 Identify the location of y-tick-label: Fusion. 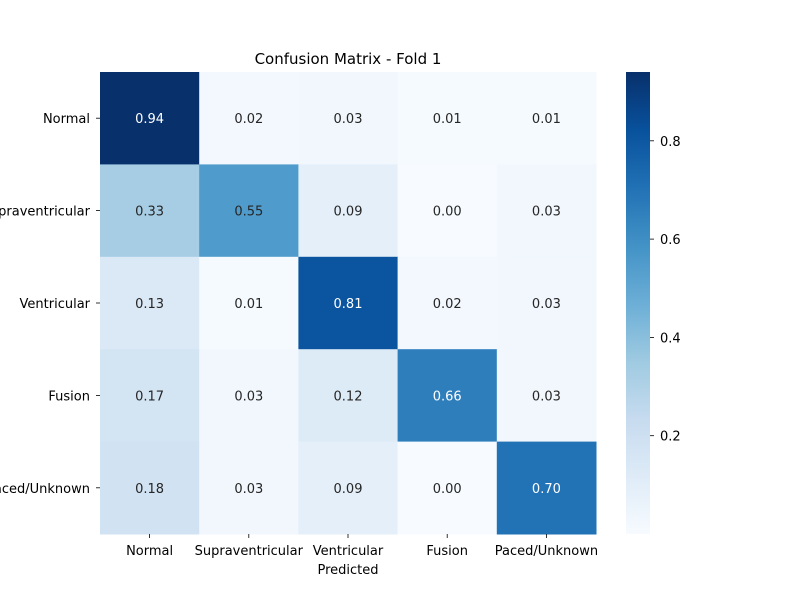
(69, 396).